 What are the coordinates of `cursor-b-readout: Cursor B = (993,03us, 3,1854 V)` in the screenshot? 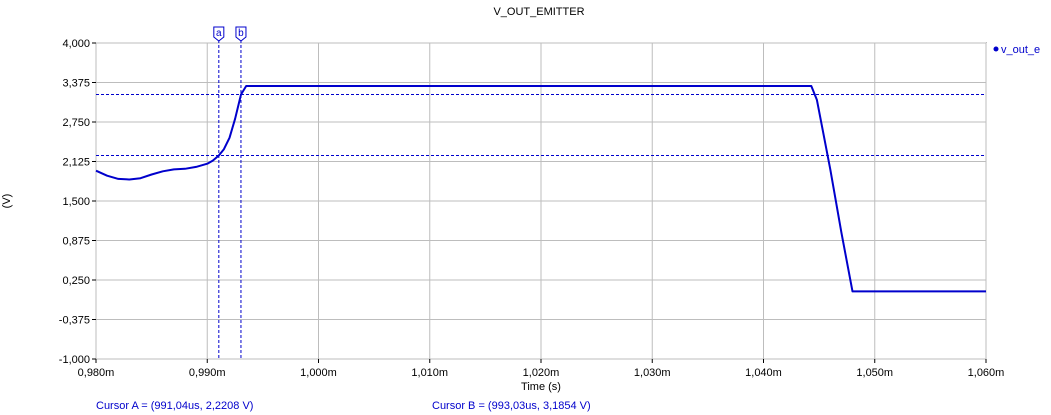 It's located at (511, 406).